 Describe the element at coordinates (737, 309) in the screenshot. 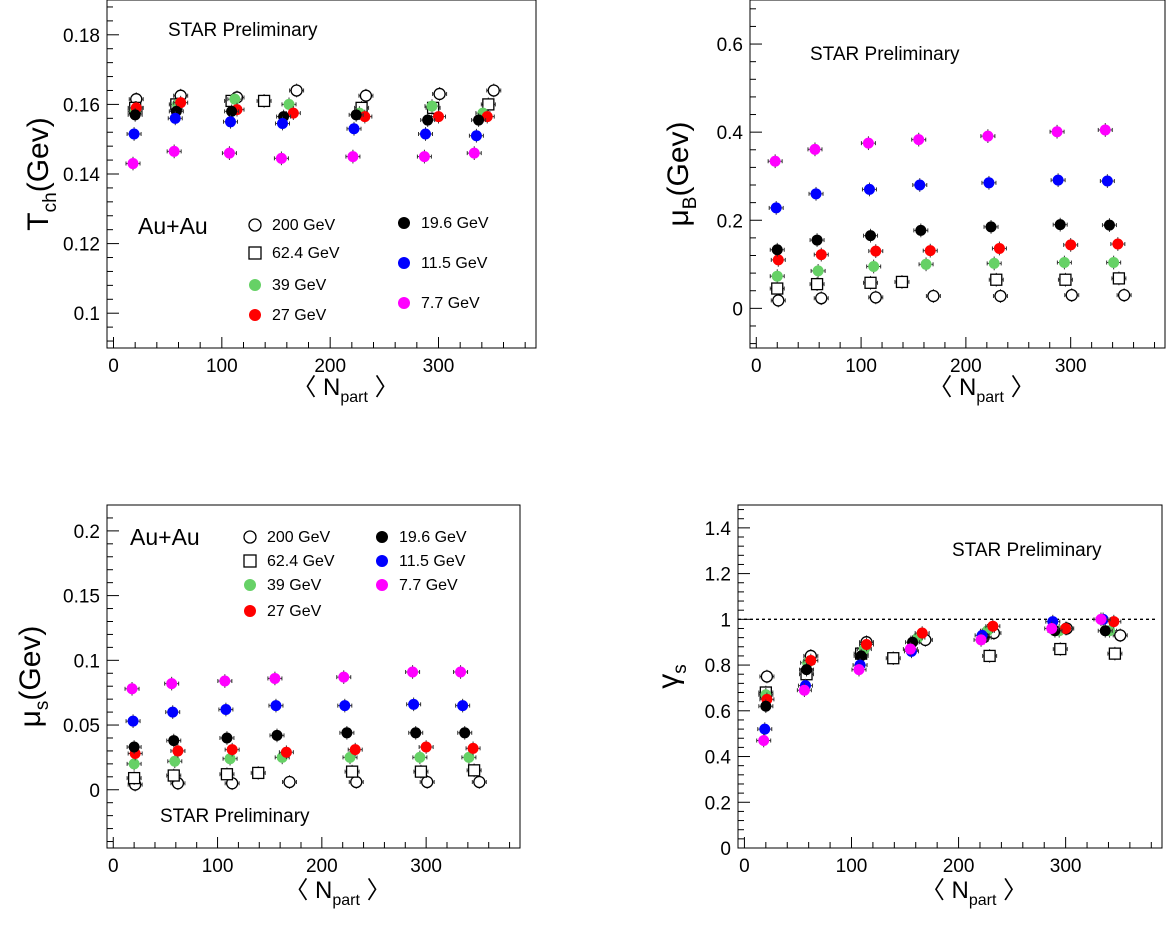

I see `y-tick-label: 0` at that location.